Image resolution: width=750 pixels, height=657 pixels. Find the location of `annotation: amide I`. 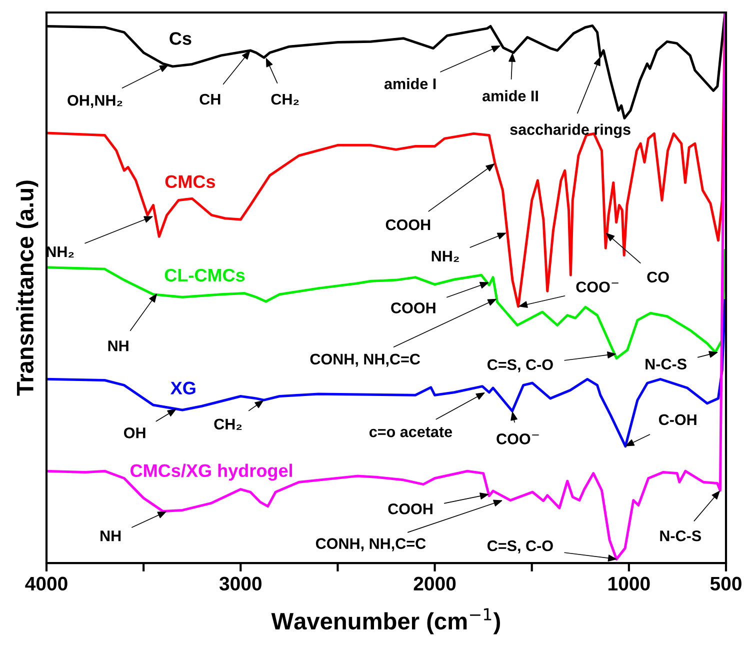

annotation: amide I is located at coordinates (410, 84).